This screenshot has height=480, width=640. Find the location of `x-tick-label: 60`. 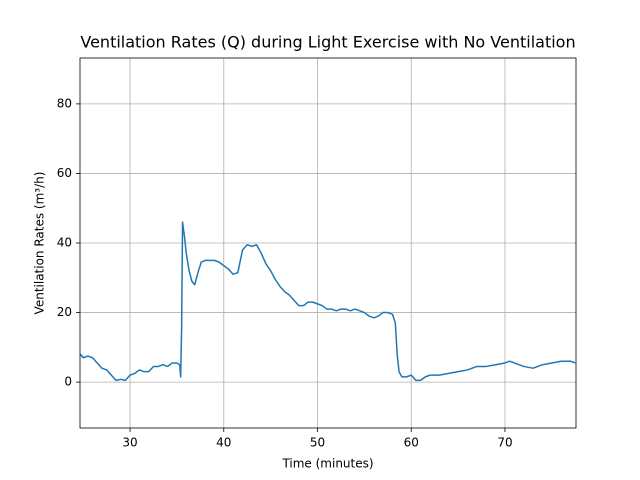

x-tick-label: 60 is located at coordinates (411, 443).